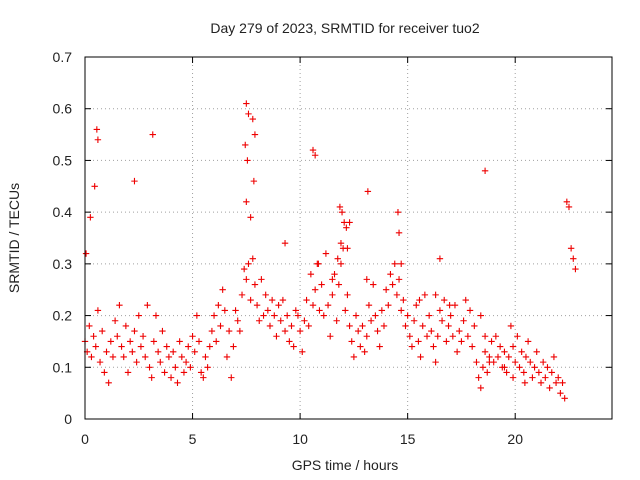 This screenshot has width=640, height=480. Describe the element at coordinates (63, 367) in the screenshot. I see `y-tick-label: 0.1` at that location.